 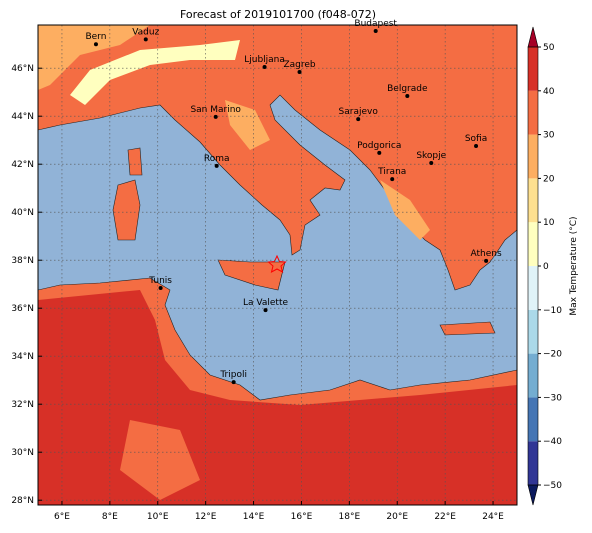 I want to click on x-tick-label: 6°E, so click(x=62, y=517).